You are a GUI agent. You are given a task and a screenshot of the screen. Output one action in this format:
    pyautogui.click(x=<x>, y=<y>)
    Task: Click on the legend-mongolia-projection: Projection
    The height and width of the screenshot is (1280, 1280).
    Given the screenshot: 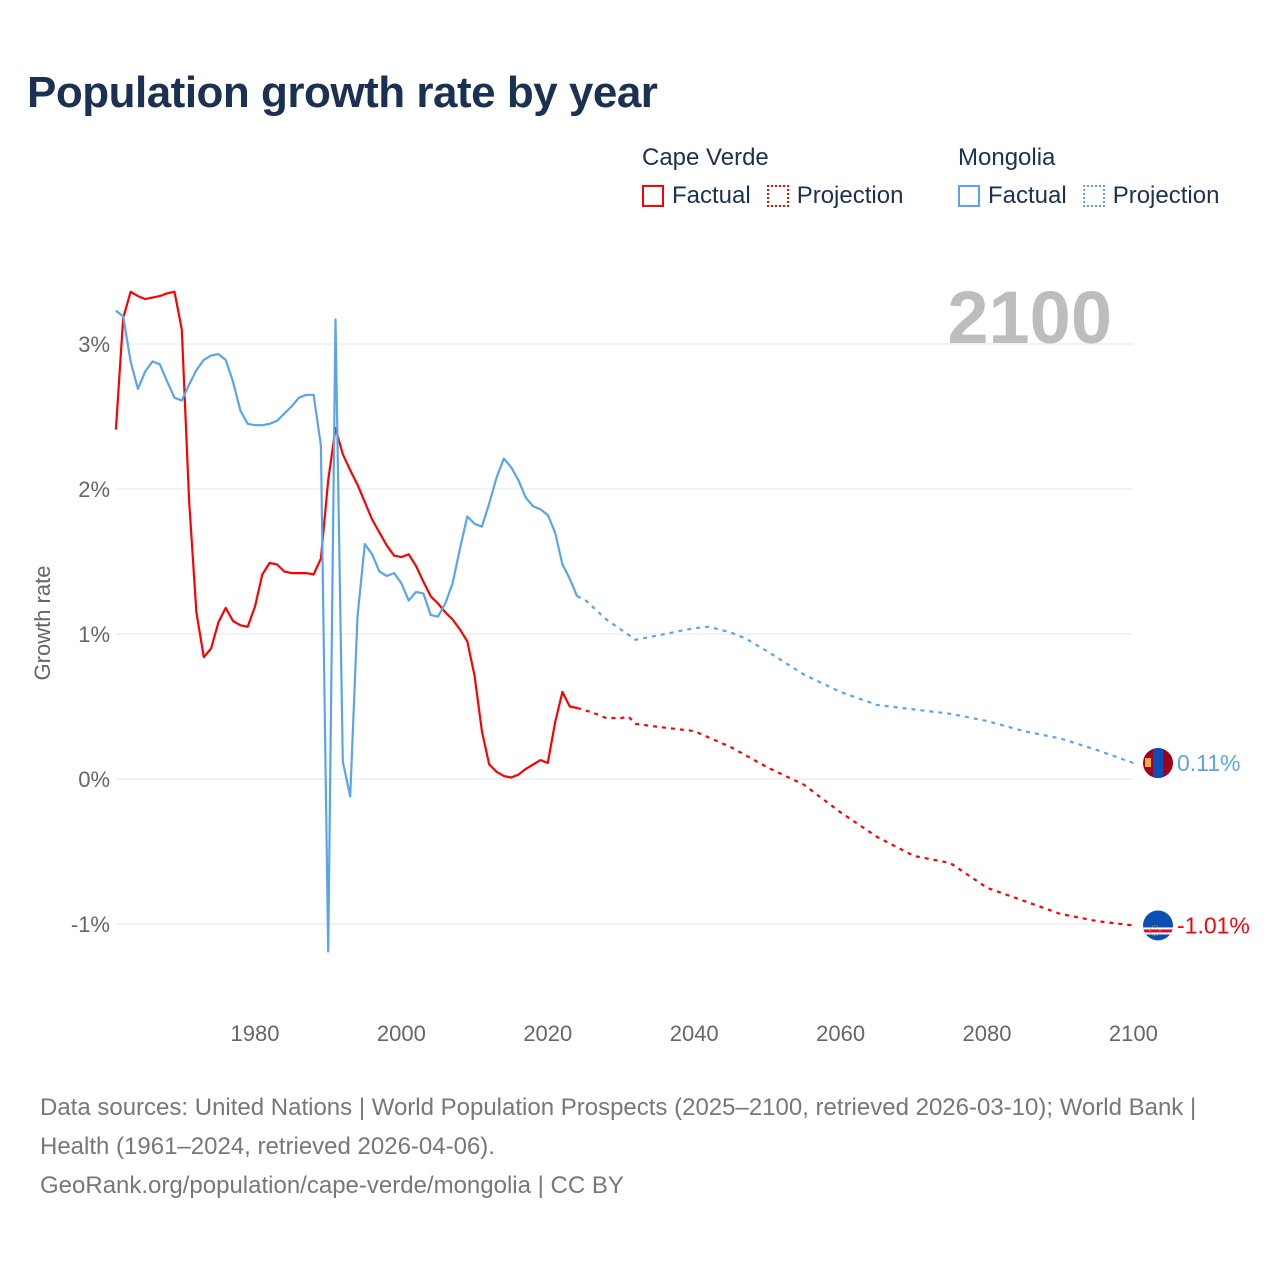 What is the action you would take?
    pyautogui.click(x=1151, y=196)
    